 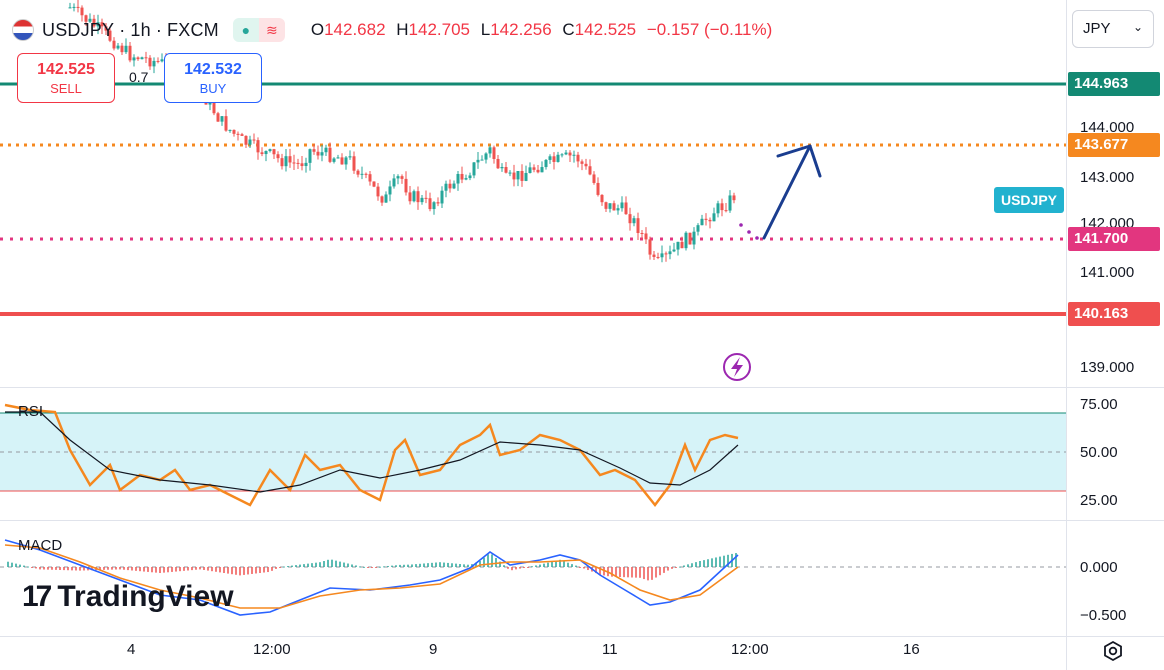 I want to click on tradingview-logo: 17 TradingView, so click(x=128, y=596).